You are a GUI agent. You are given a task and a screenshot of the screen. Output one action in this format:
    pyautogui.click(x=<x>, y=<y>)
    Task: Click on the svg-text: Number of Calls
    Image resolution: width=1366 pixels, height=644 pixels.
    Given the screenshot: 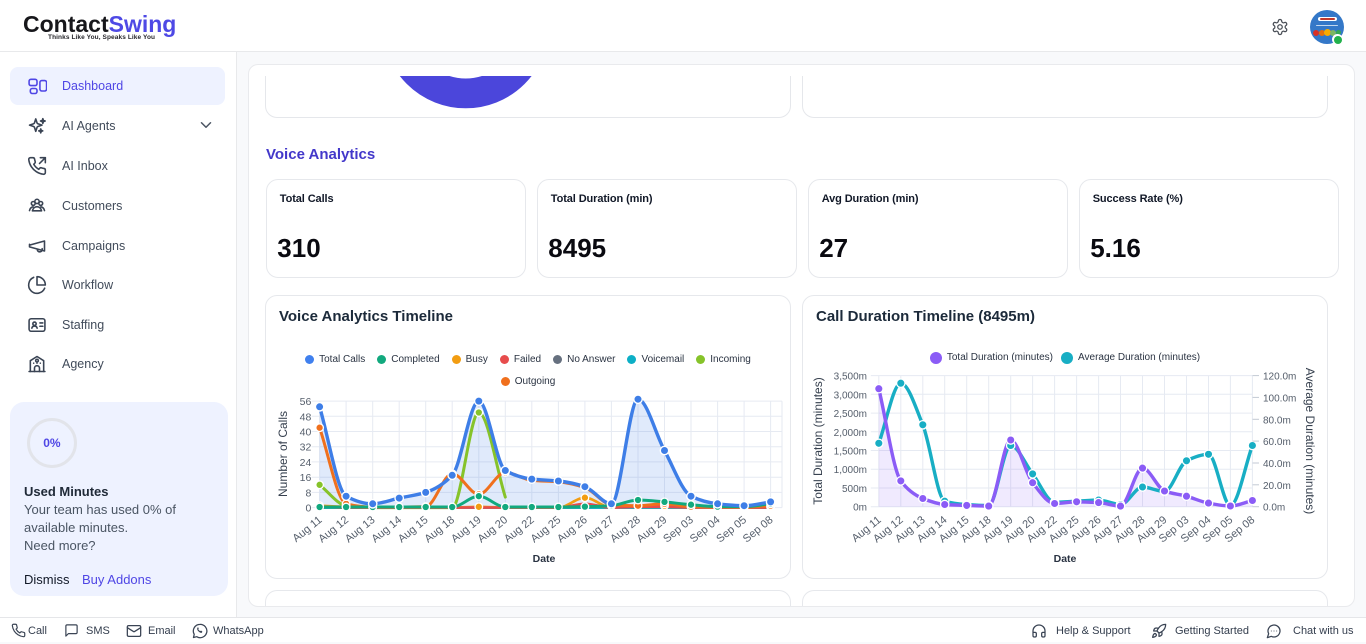 What is the action you would take?
    pyautogui.click(x=283, y=454)
    